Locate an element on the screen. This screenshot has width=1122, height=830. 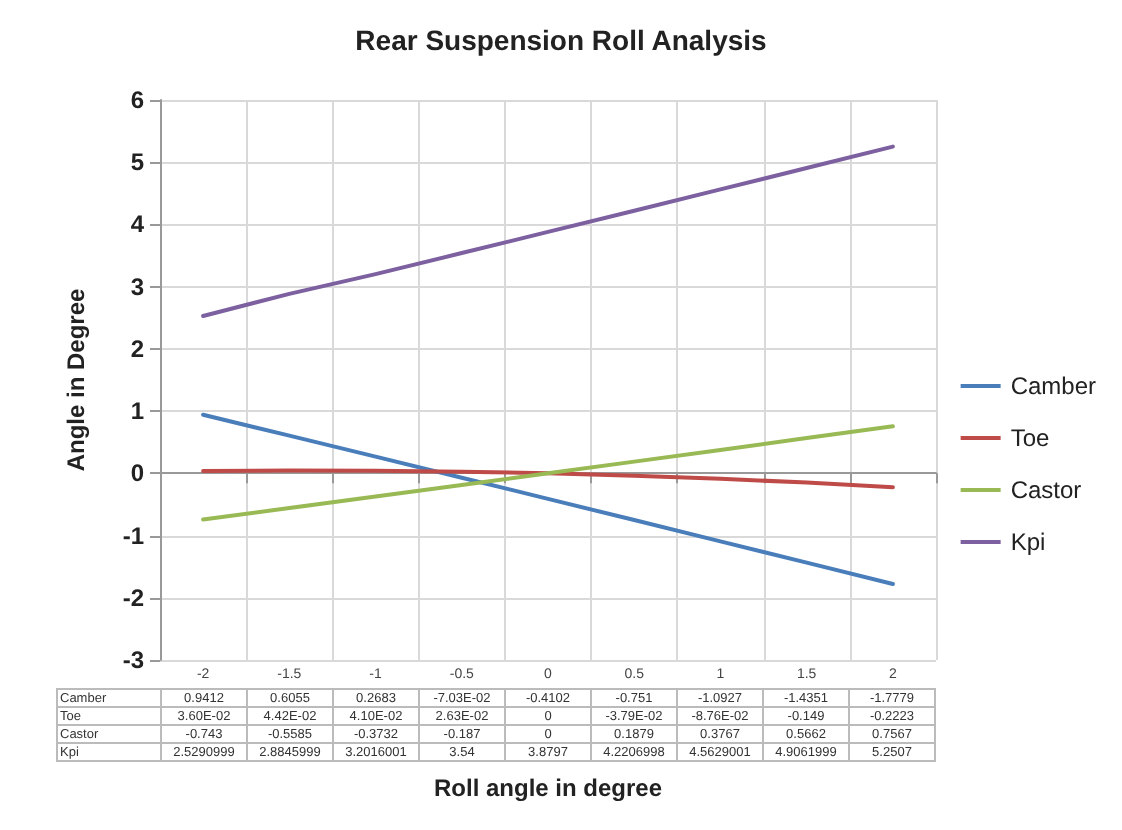
y-tick-label: 5 is located at coordinates (137, 162).